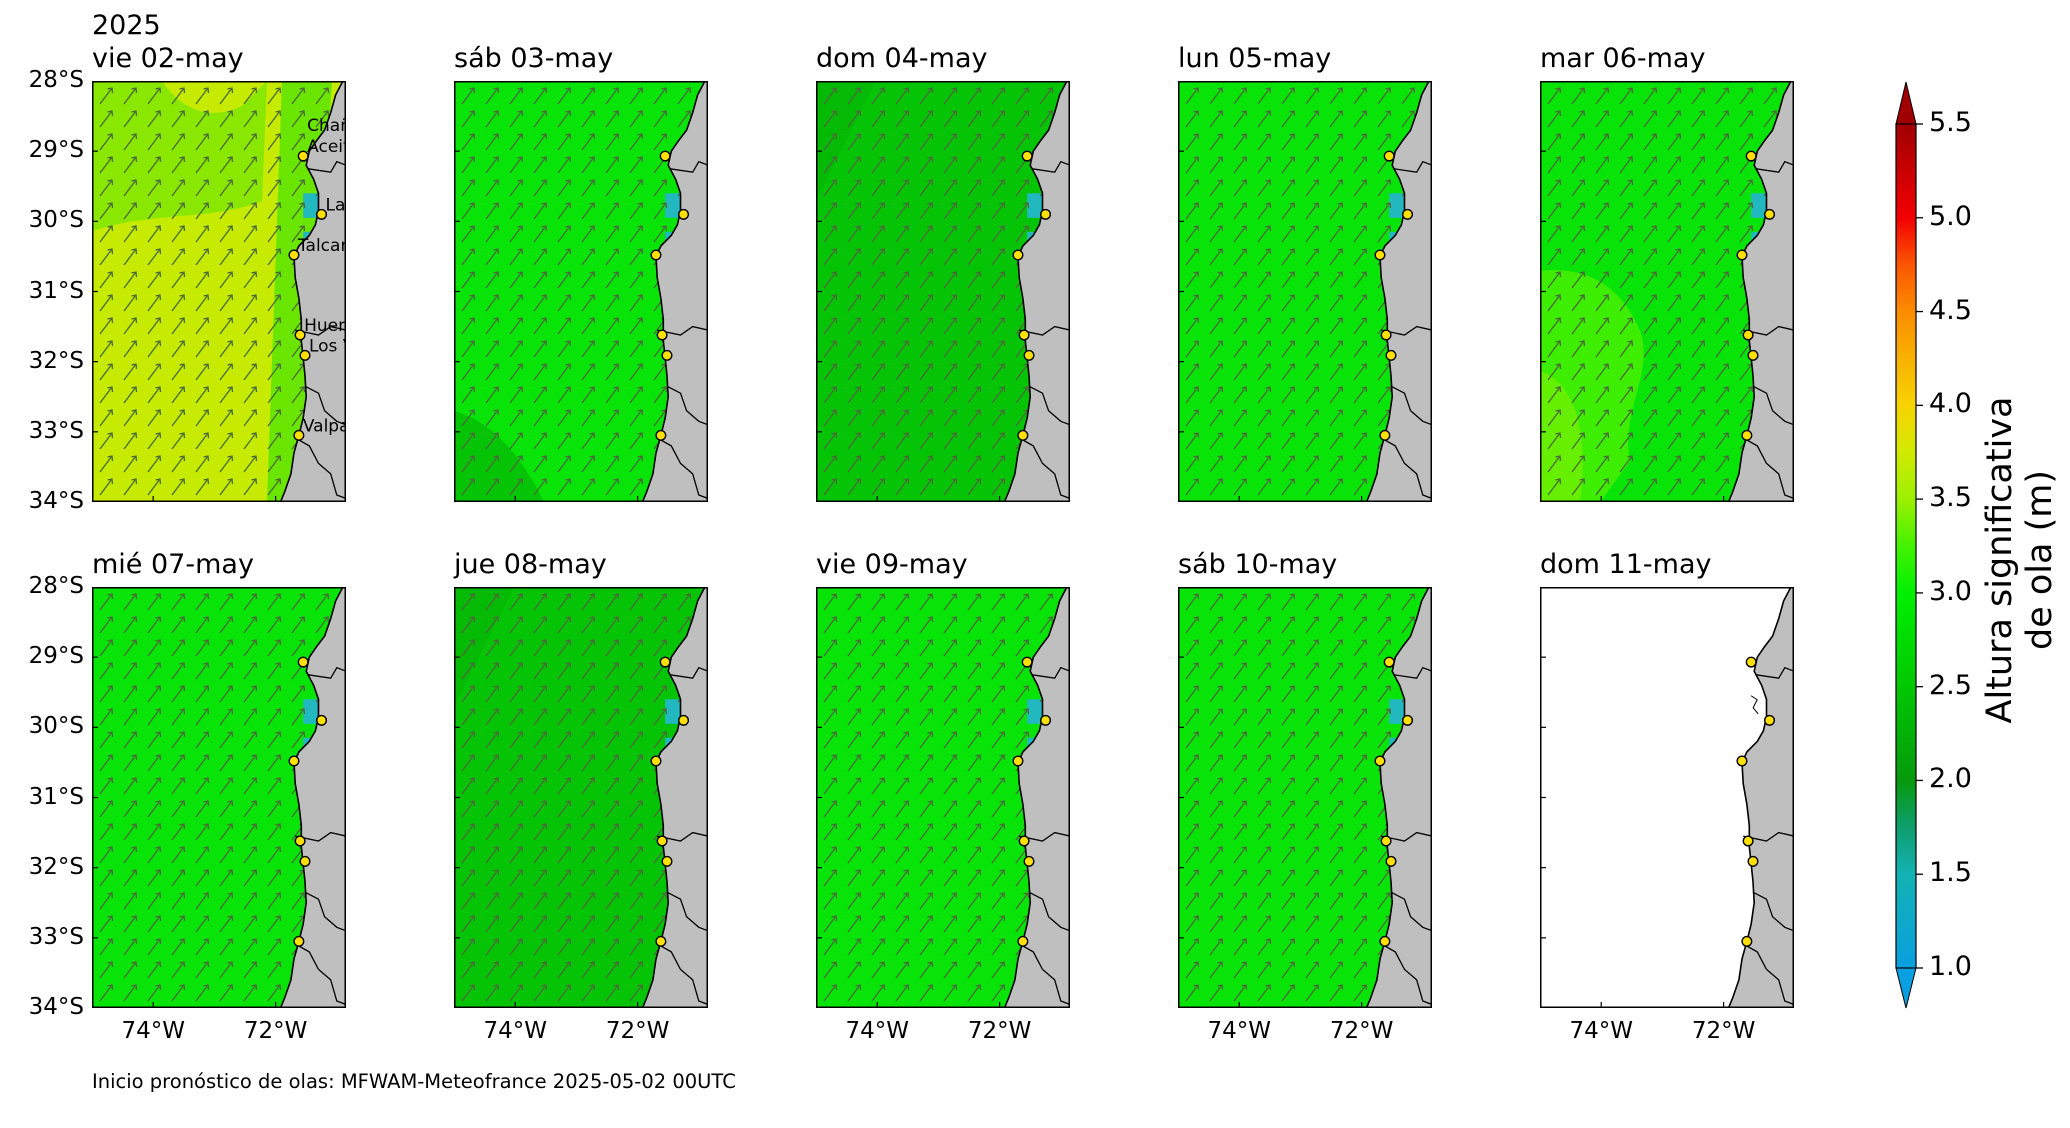 The width and height of the screenshot is (2070, 1128). Describe the element at coordinates (1239, 1031) in the screenshot. I see `lon-tick-label: 74°W` at that location.